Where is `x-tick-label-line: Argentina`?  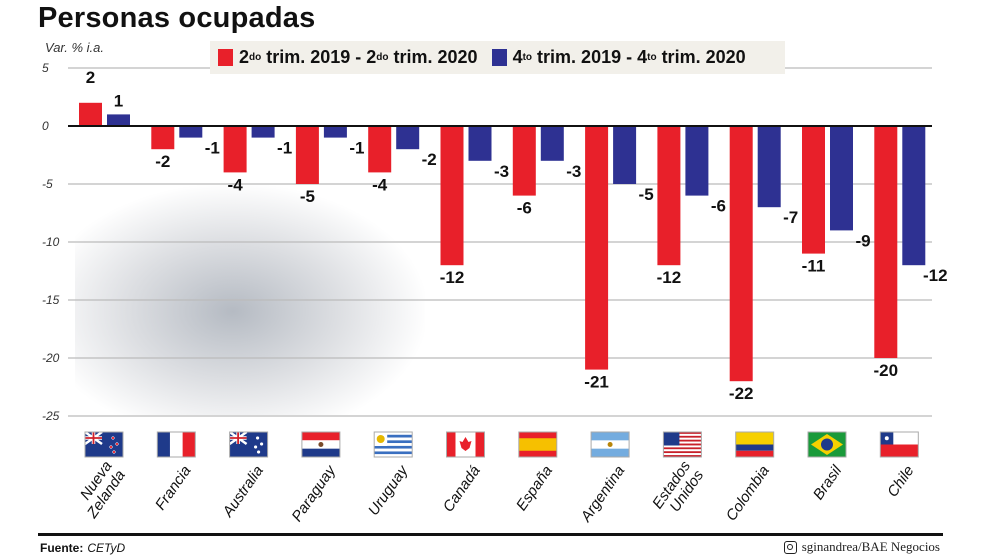
x-tick-label-line: Argentina is located at coordinates (602, 494).